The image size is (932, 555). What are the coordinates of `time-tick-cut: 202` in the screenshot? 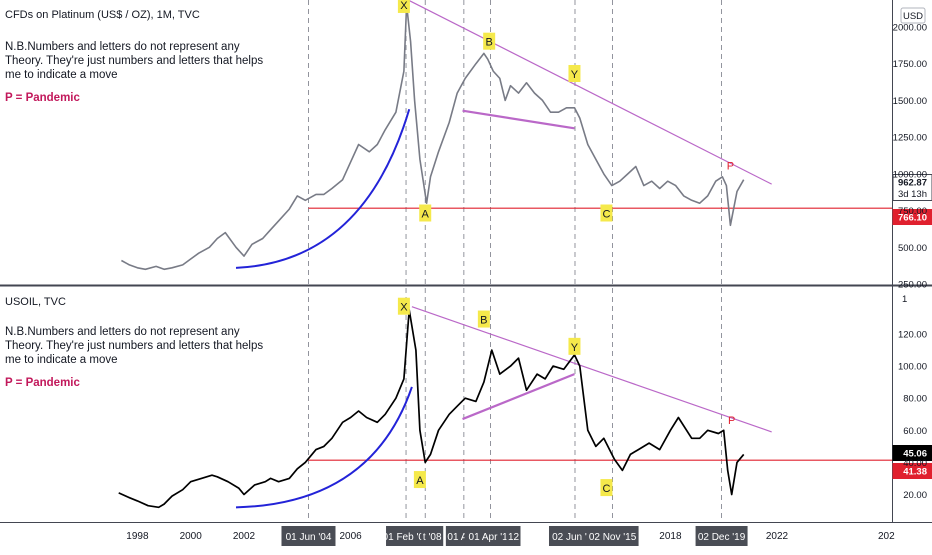 It's located at (886, 536).